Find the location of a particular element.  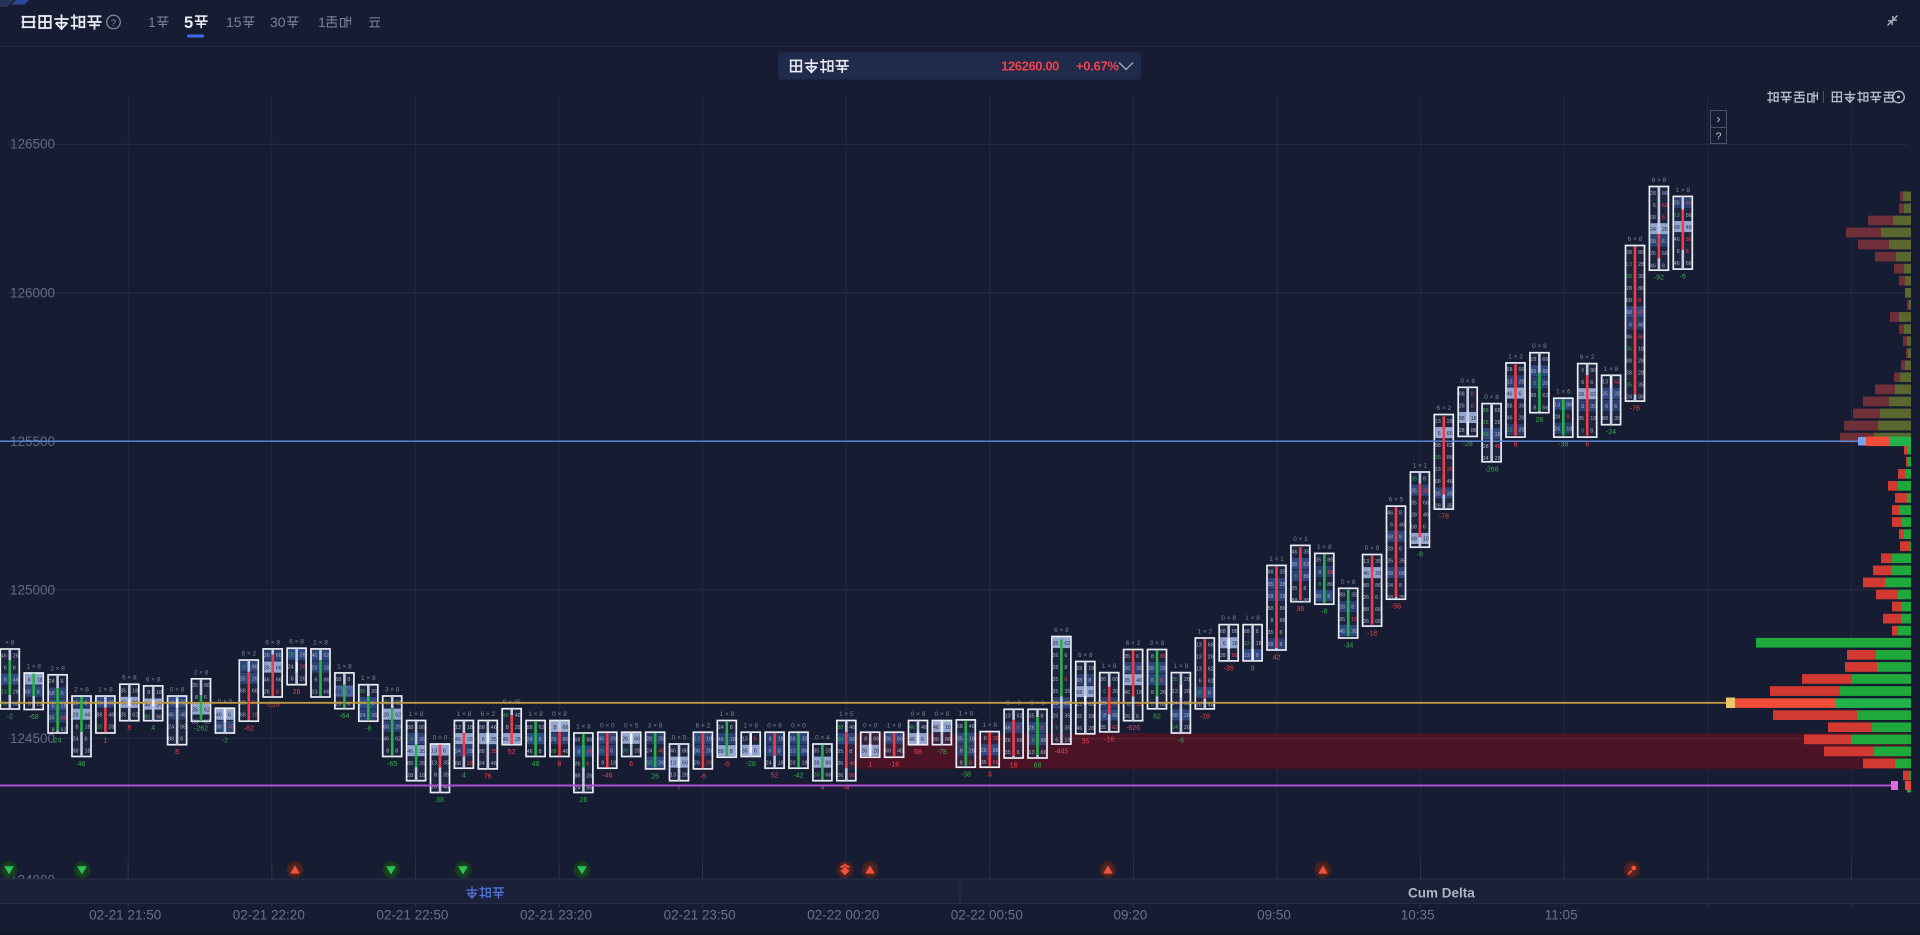

svg-text: -445 is located at coordinates (1061, 752).